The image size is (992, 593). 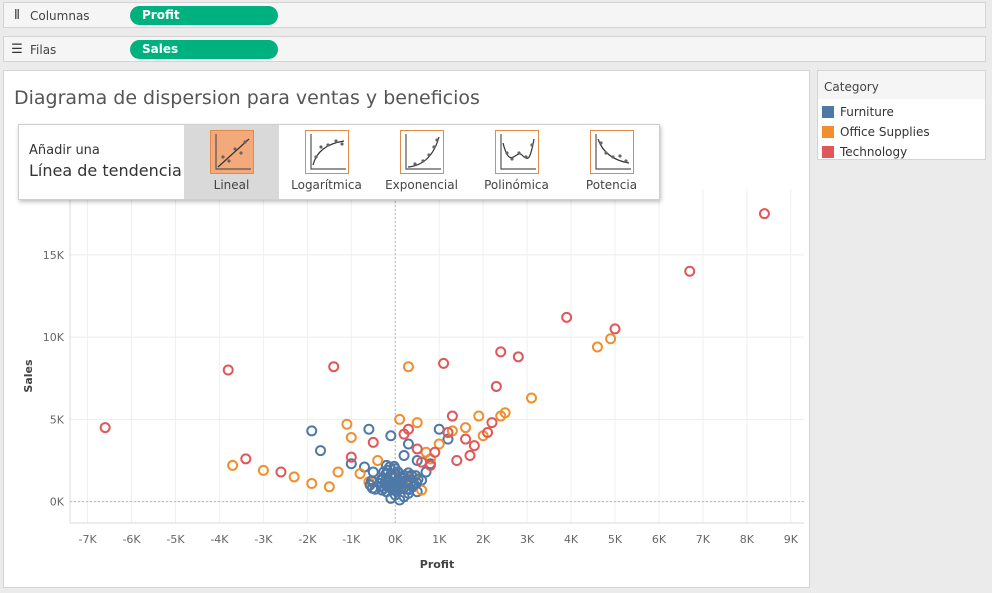 I want to click on office-supplies-swatch, so click(x=828, y=132).